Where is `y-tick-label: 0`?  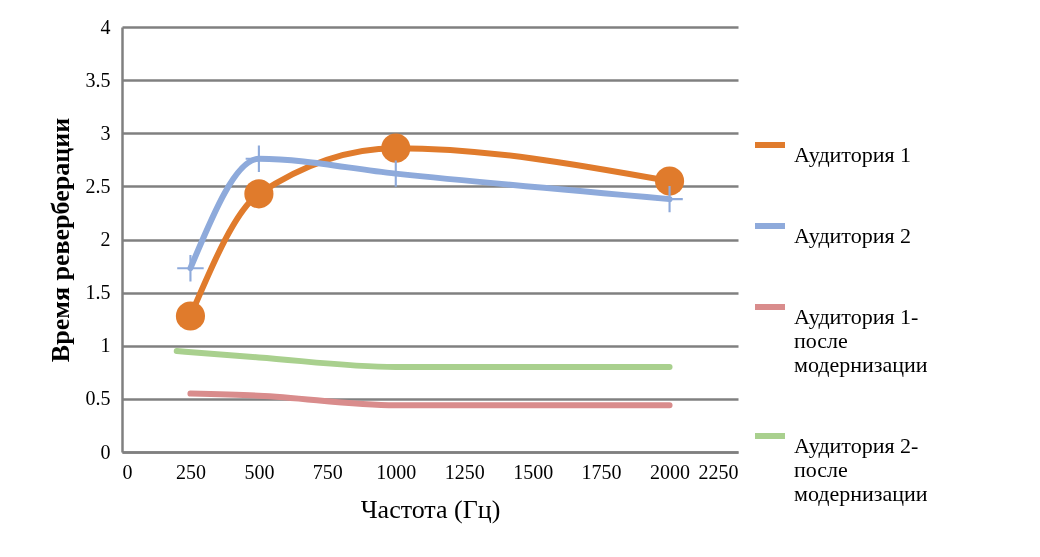 y-tick-label: 0 is located at coordinates (105, 451).